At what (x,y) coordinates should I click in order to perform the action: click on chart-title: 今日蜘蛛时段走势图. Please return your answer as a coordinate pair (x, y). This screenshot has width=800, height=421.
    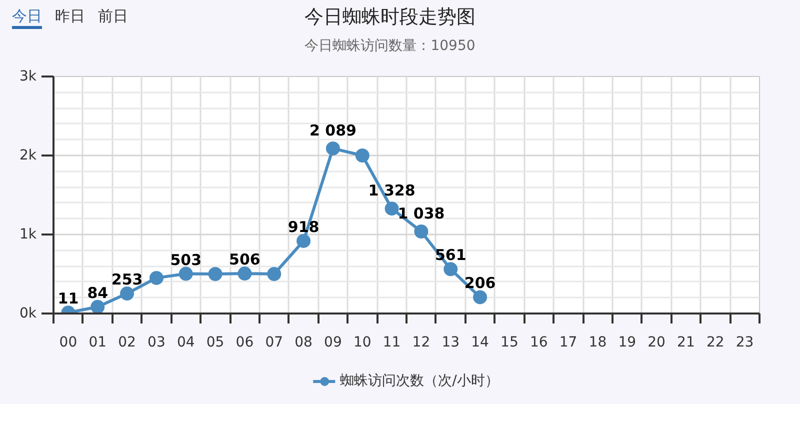
    Looking at the image, I should click on (390, 17).